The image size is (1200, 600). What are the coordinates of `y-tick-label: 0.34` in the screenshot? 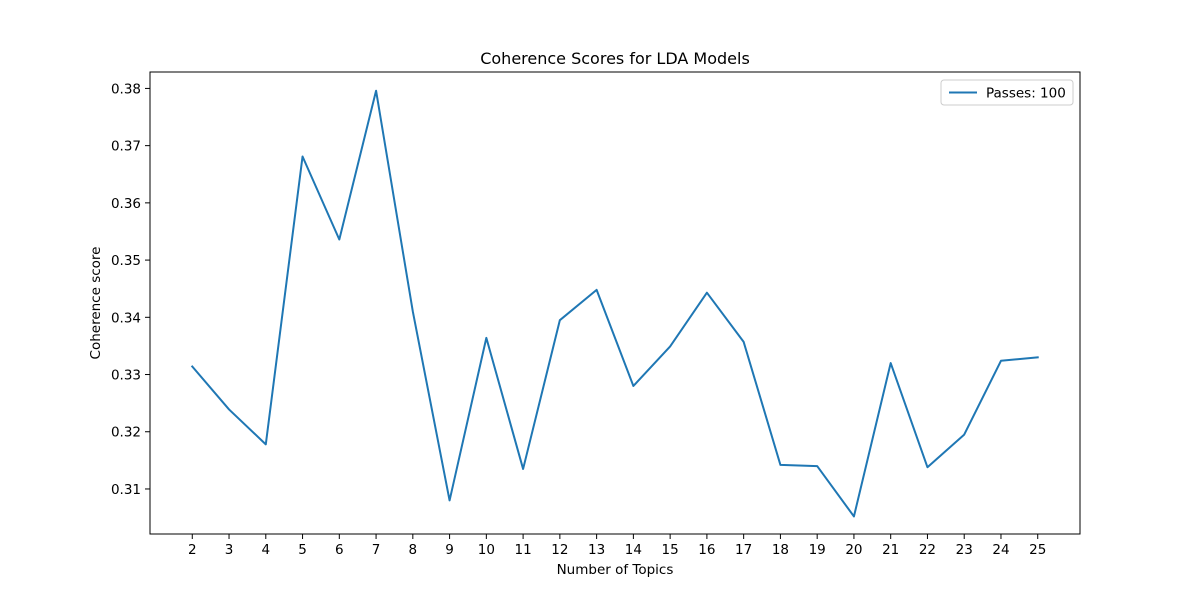 It's located at (126, 318).